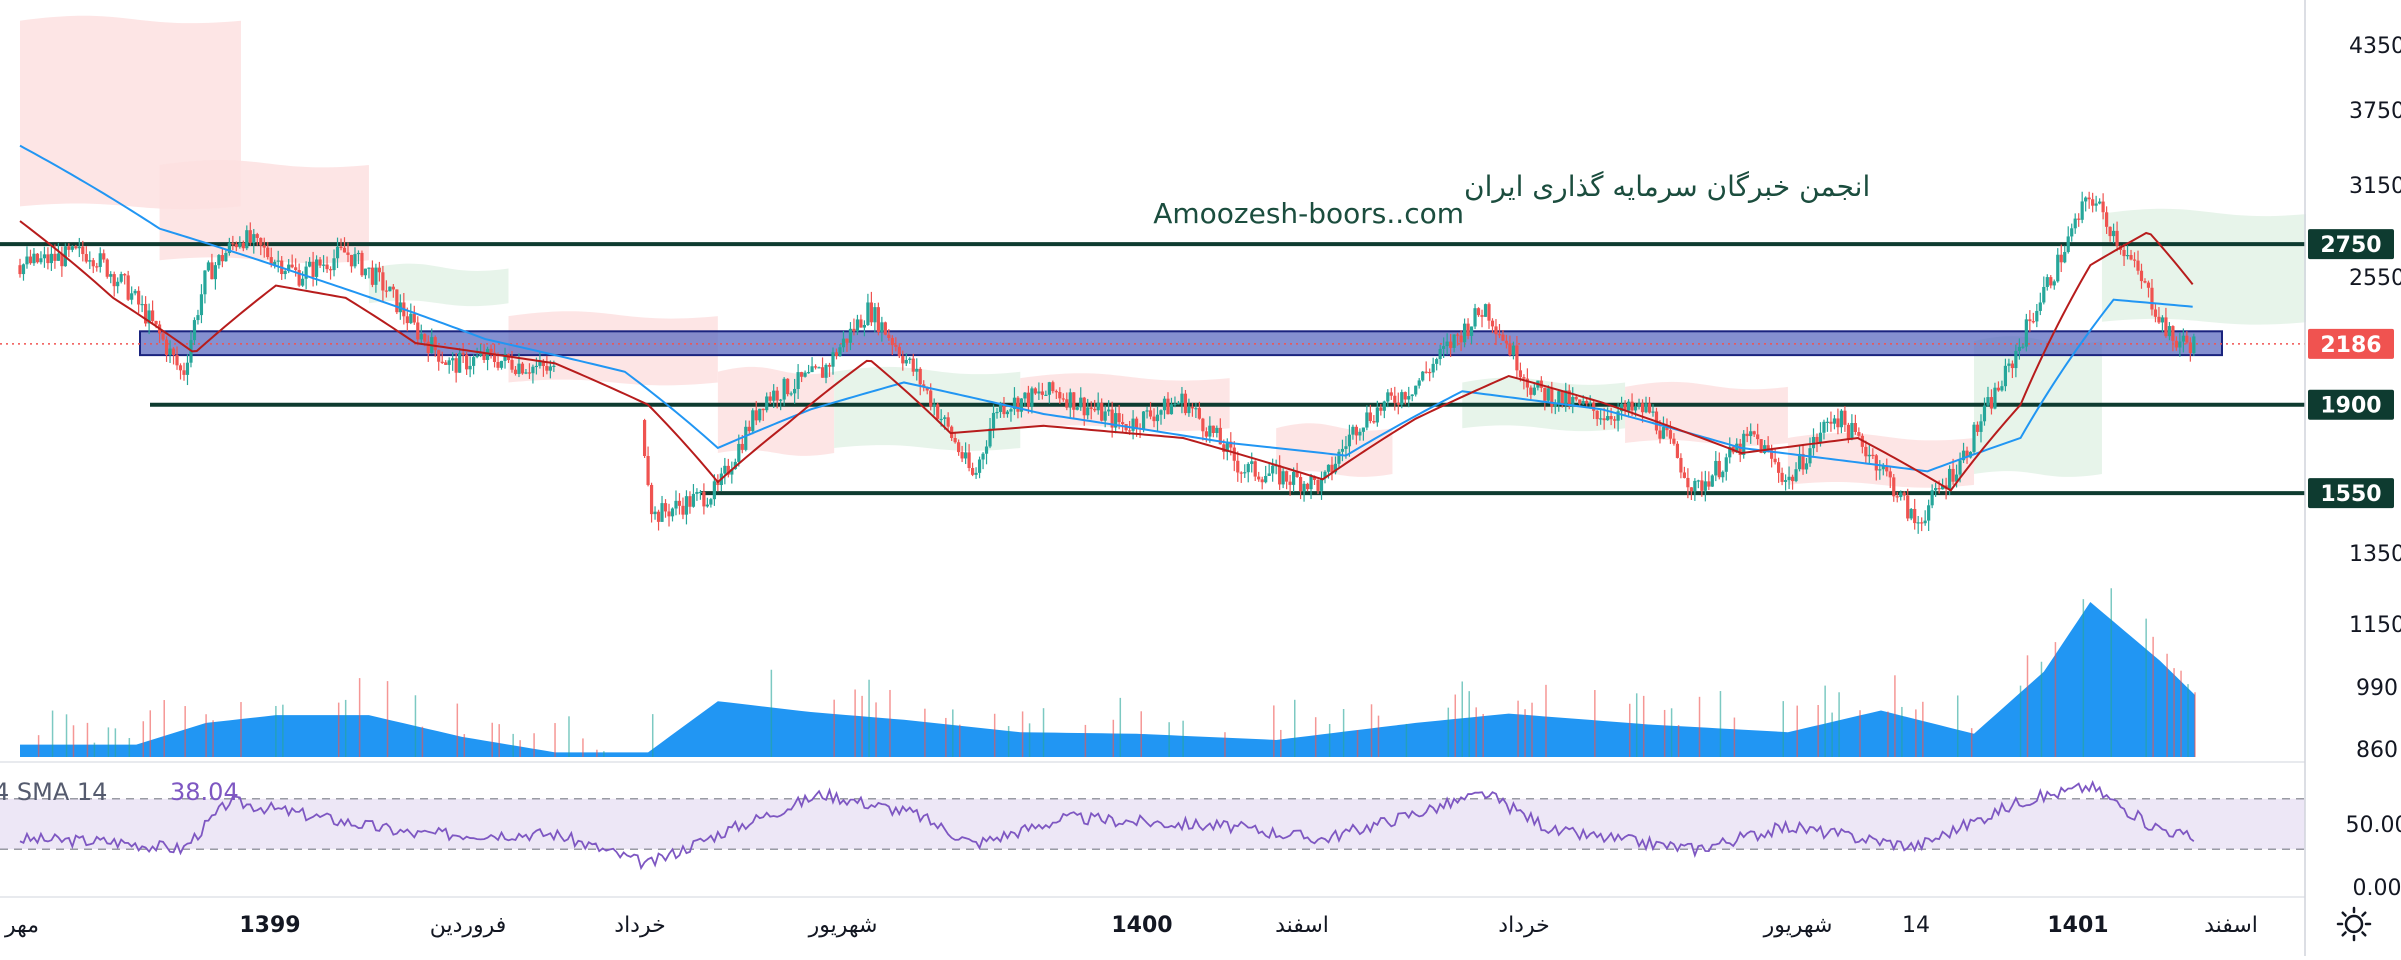 The image size is (2401, 960). I want to click on price-badge-label: 2186, so click(2350, 345).